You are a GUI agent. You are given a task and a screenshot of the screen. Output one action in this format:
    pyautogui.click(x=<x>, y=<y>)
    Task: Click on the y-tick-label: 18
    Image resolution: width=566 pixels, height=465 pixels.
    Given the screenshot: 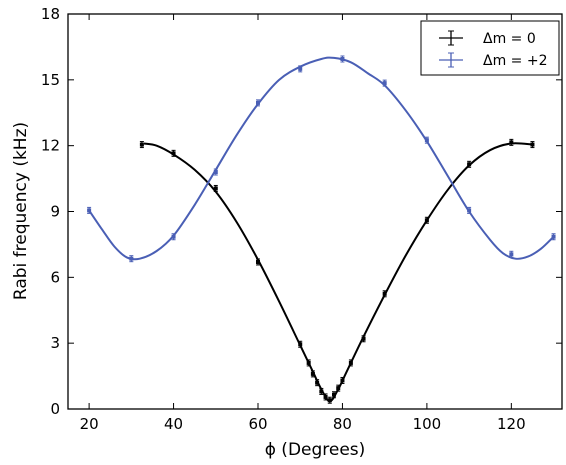 What is the action you would take?
    pyautogui.click(x=50, y=14)
    